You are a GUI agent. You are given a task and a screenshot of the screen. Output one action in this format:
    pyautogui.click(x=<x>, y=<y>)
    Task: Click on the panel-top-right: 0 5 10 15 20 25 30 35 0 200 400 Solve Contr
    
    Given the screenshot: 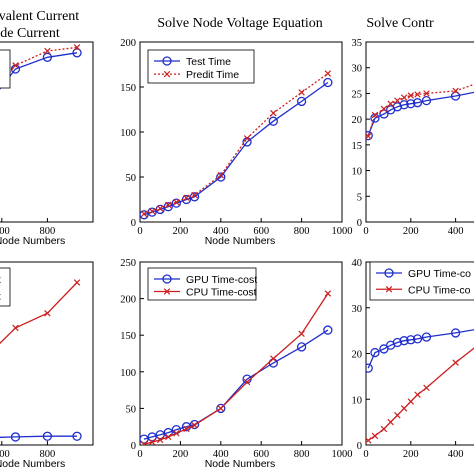 What is the action you would take?
    pyautogui.click(x=413, y=126)
    